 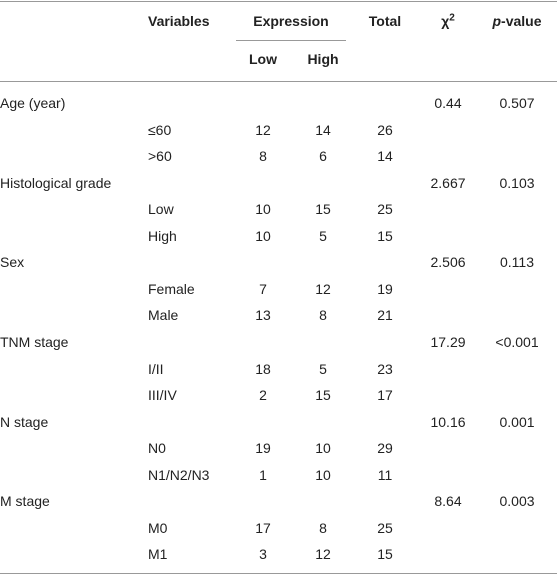 I want to click on header-rule, so click(x=278, y=81).